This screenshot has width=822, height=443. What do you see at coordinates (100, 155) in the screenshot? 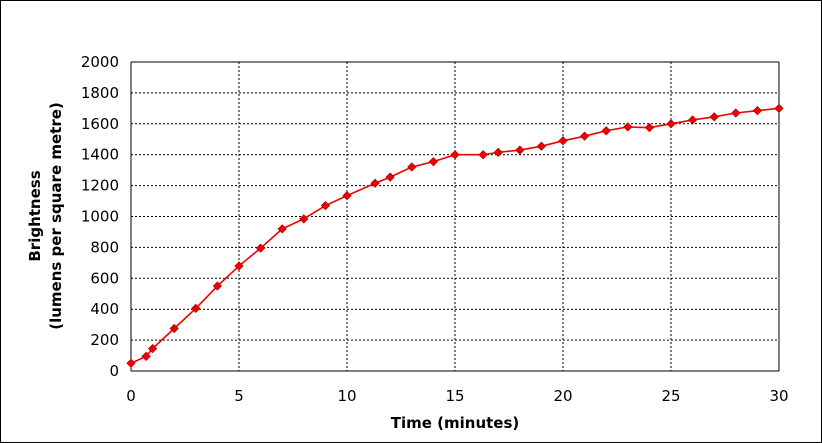
I see `y-tick-label: 1400` at bounding box center [100, 155].